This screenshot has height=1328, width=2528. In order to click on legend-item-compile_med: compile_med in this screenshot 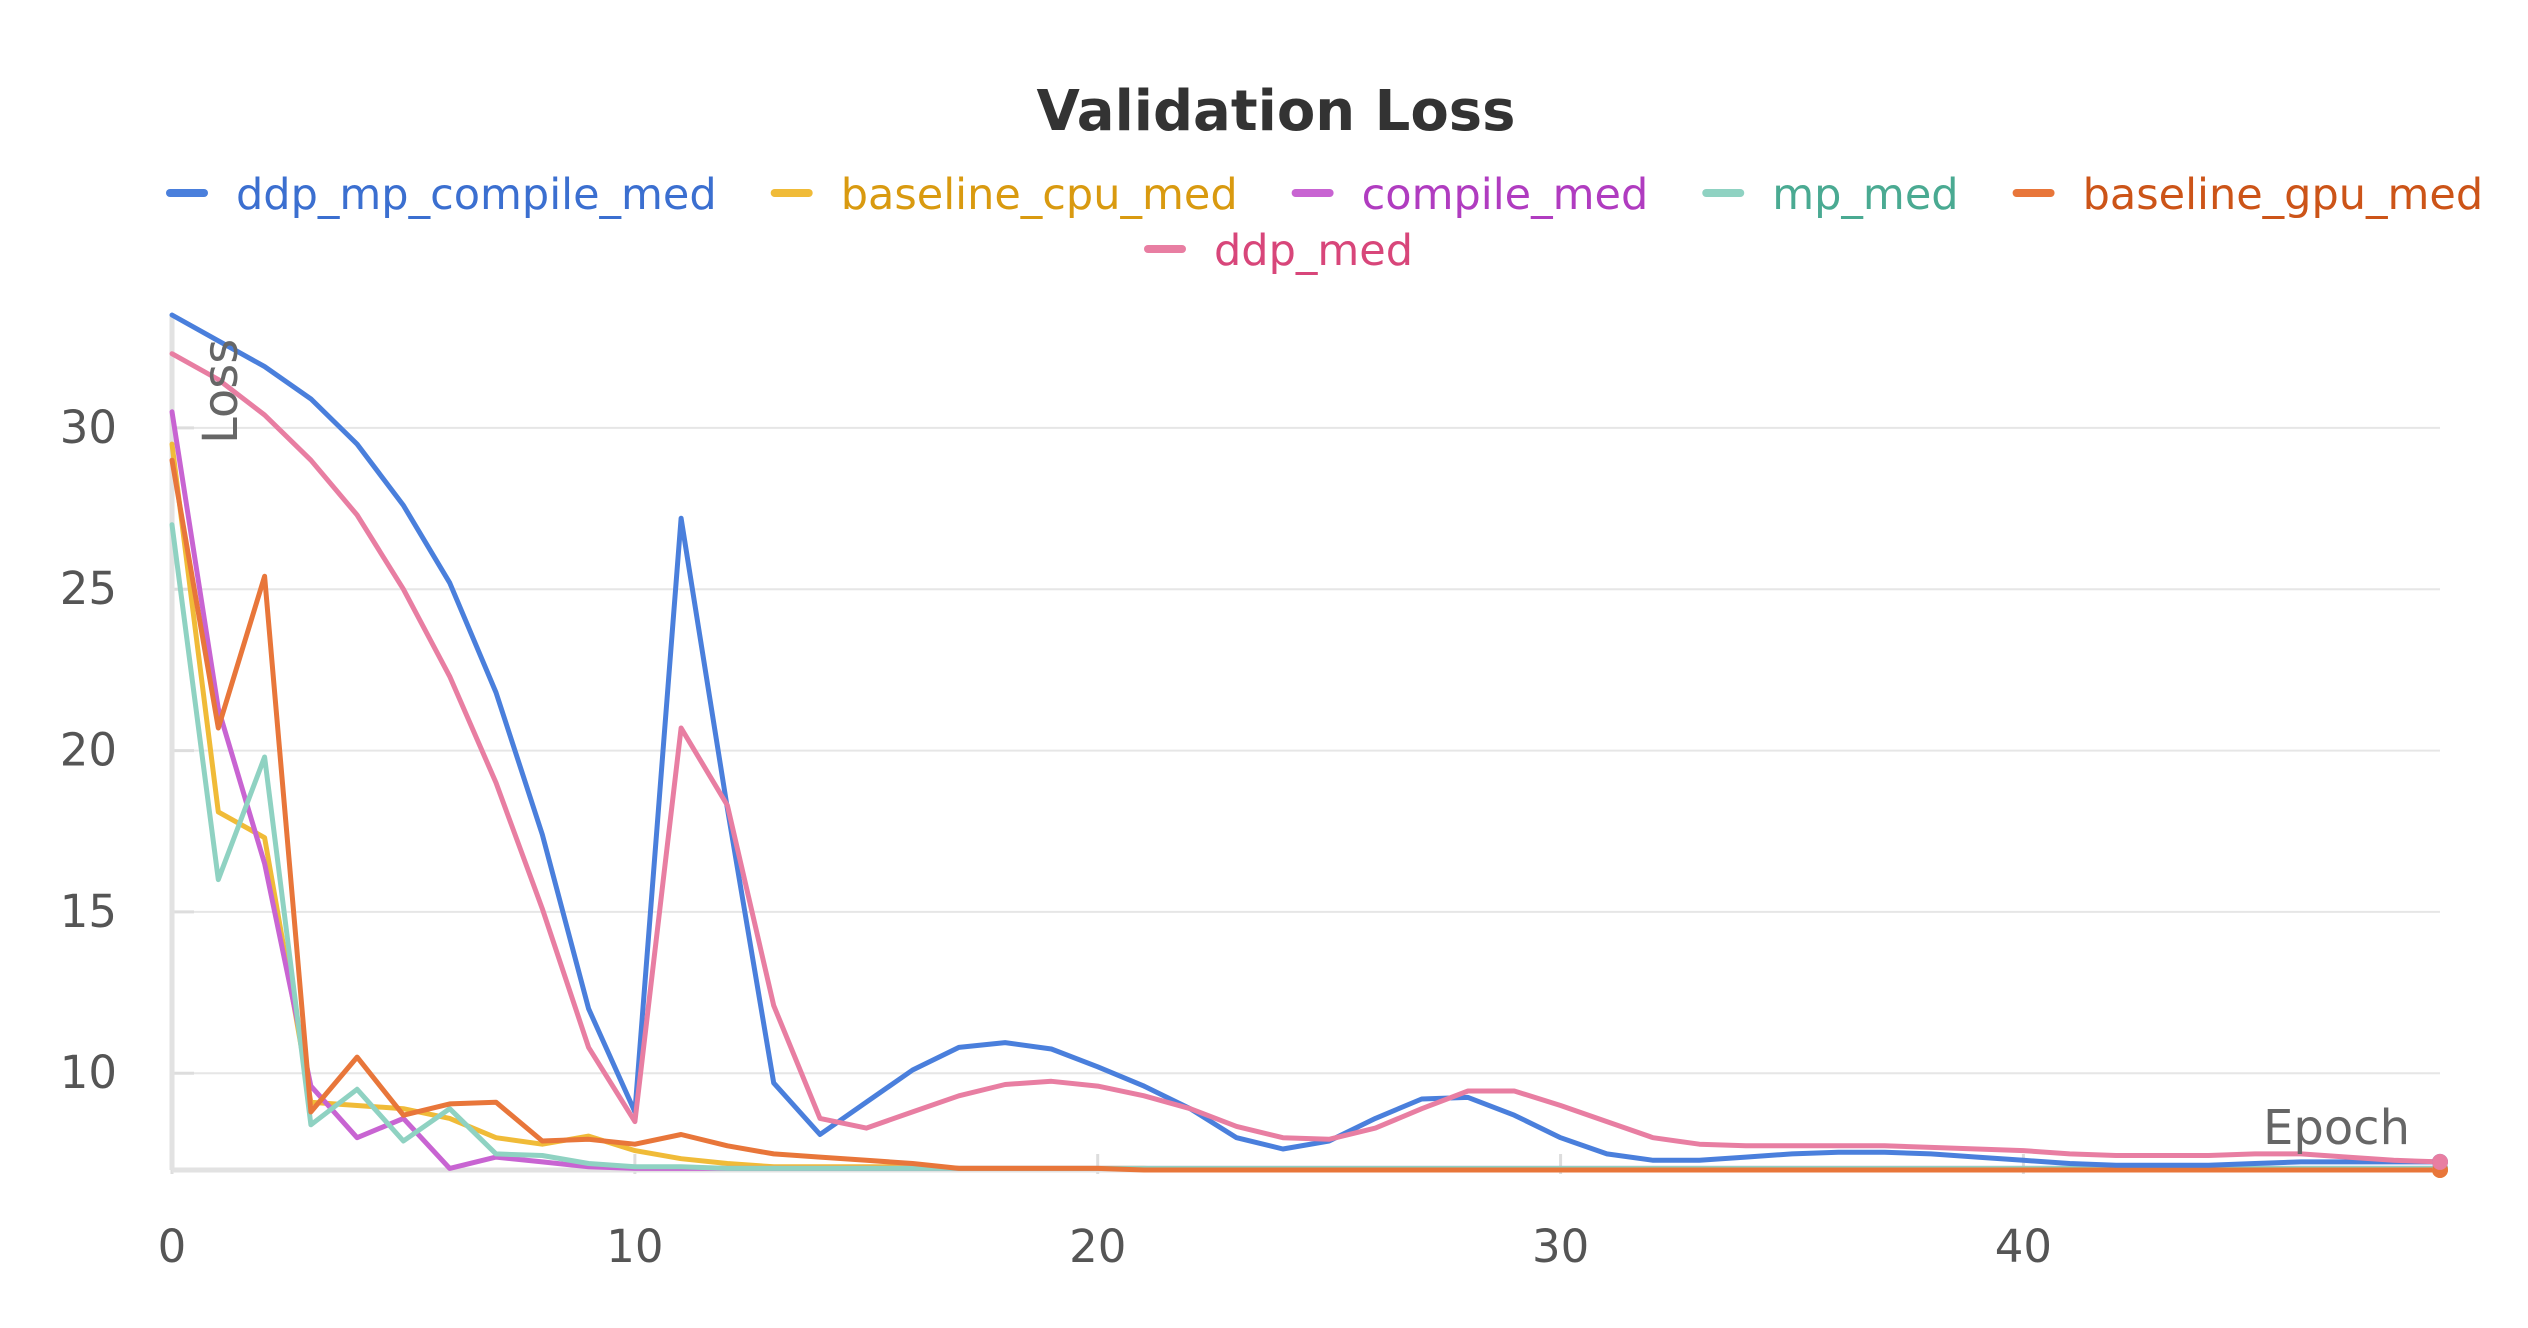, I will do `click(1470, 195)`.